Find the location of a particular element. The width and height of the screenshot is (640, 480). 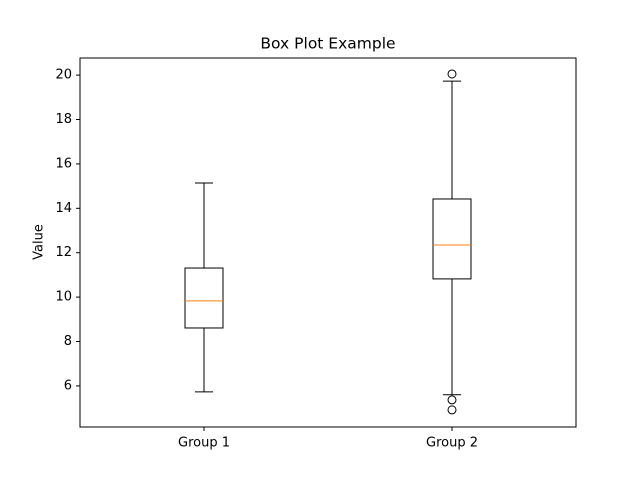

y-tick-label: 20 is located at coordinates (63, 75).